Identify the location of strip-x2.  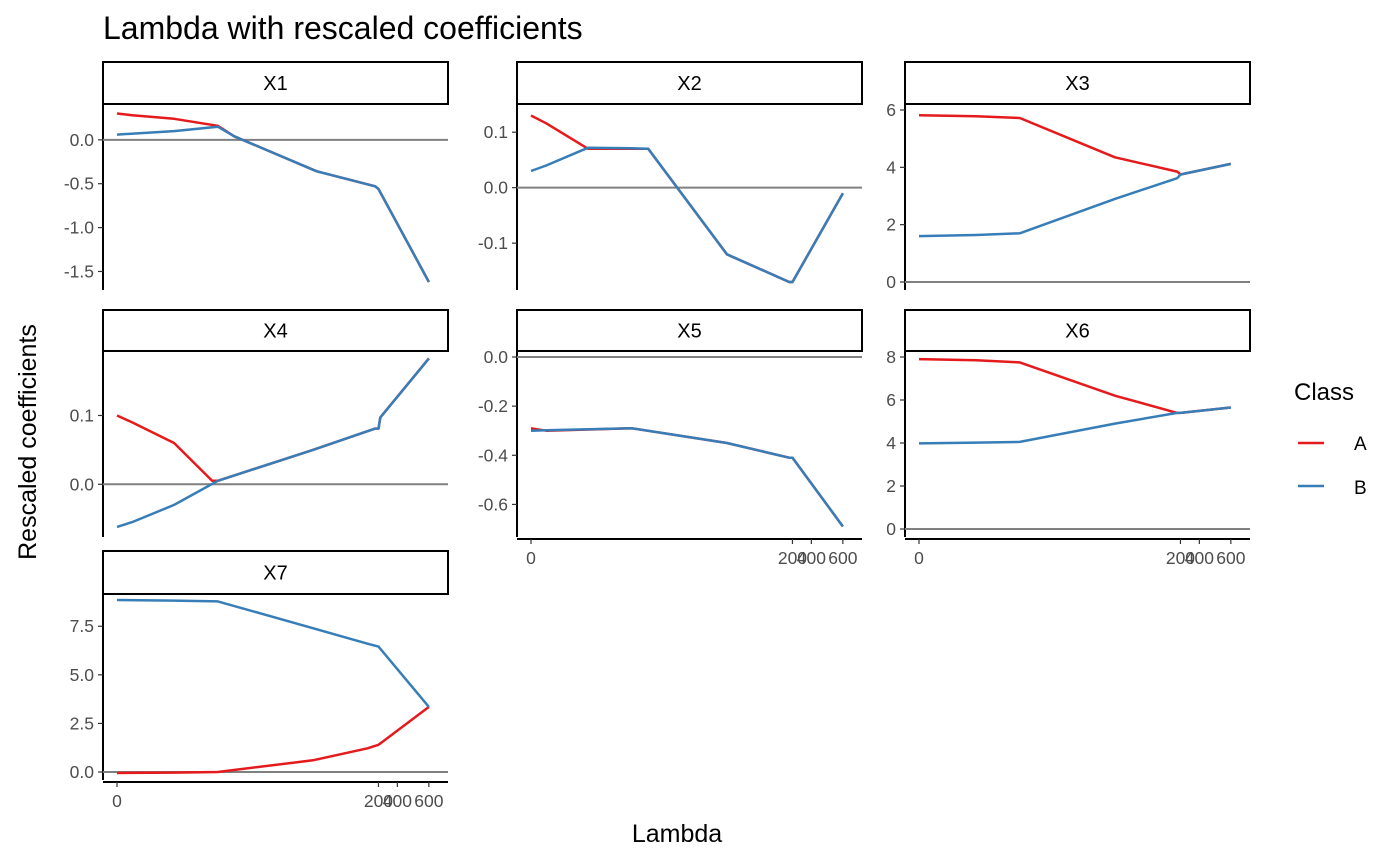
(689, 83).